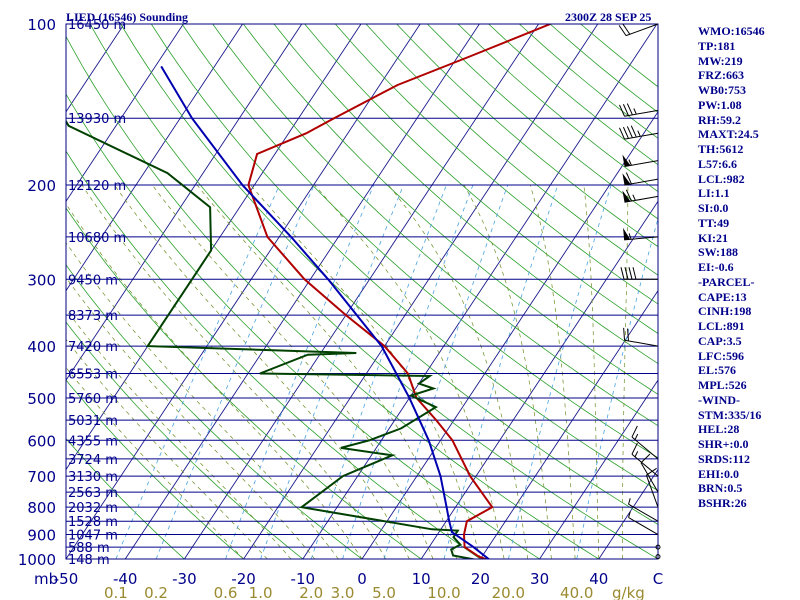  Describe the element at coordinates (93, 522) in the screenshot. I see `height-label: 1528 m` at that location.